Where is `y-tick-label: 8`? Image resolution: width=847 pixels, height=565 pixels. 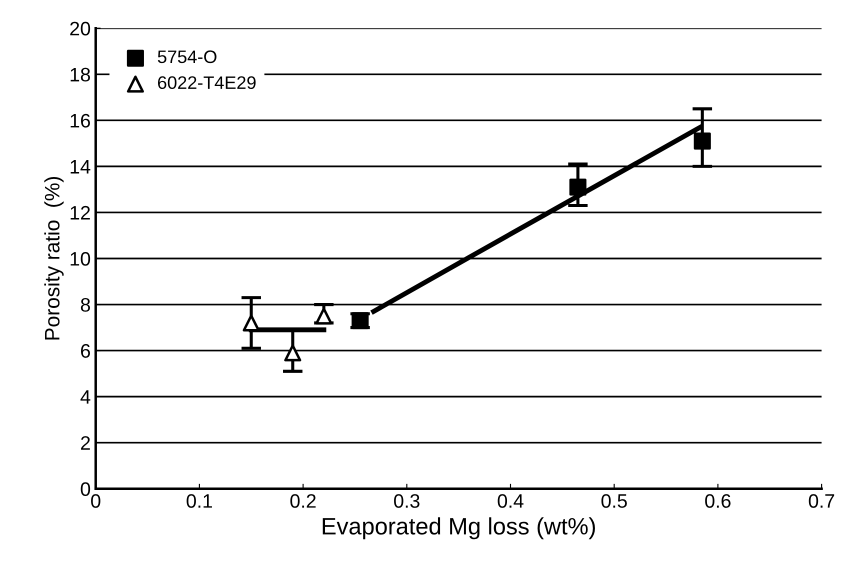
y-tick-label: 8 is located at coordinates (85, 305).